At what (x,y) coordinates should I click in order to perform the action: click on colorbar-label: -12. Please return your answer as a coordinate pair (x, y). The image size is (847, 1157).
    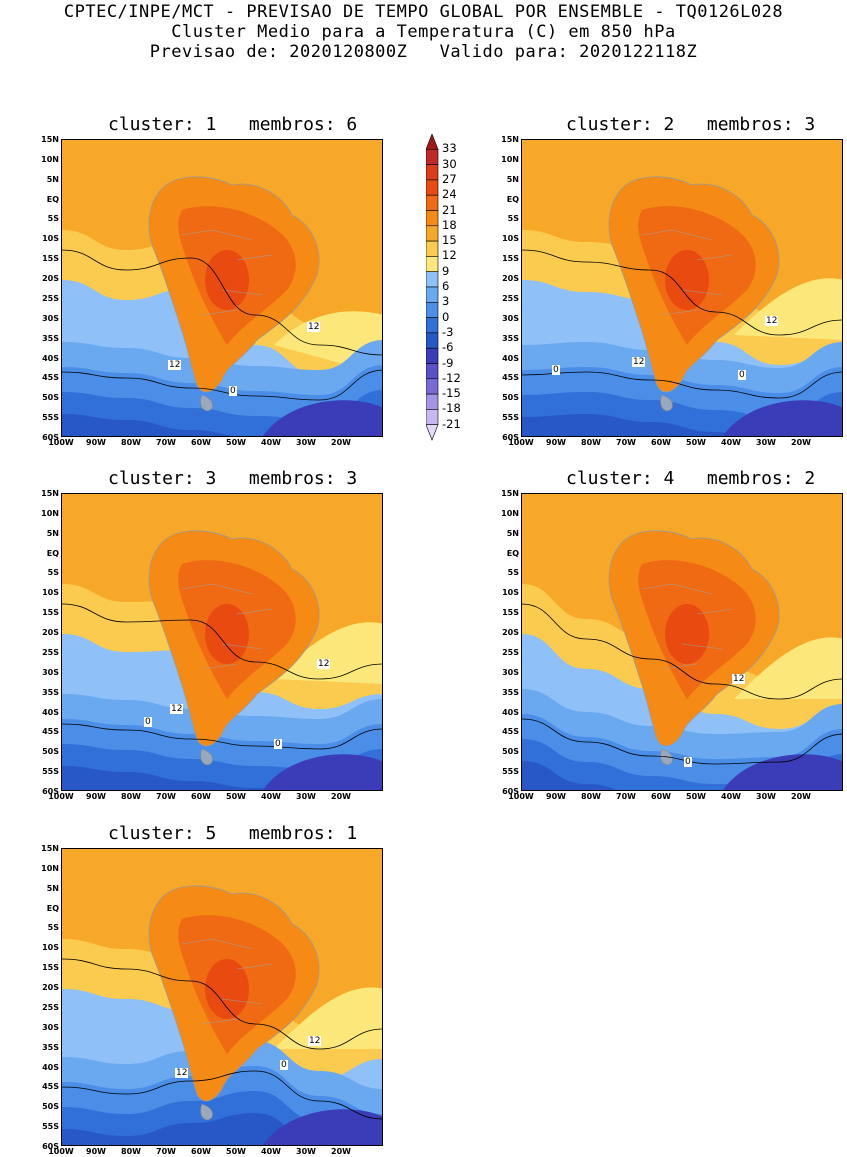
    Looking at the image, I should click on (451, 377).